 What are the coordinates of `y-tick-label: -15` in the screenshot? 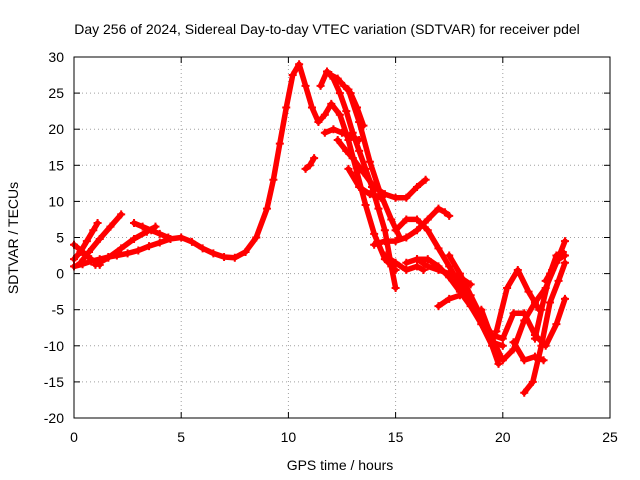 It's located at (54, 382).